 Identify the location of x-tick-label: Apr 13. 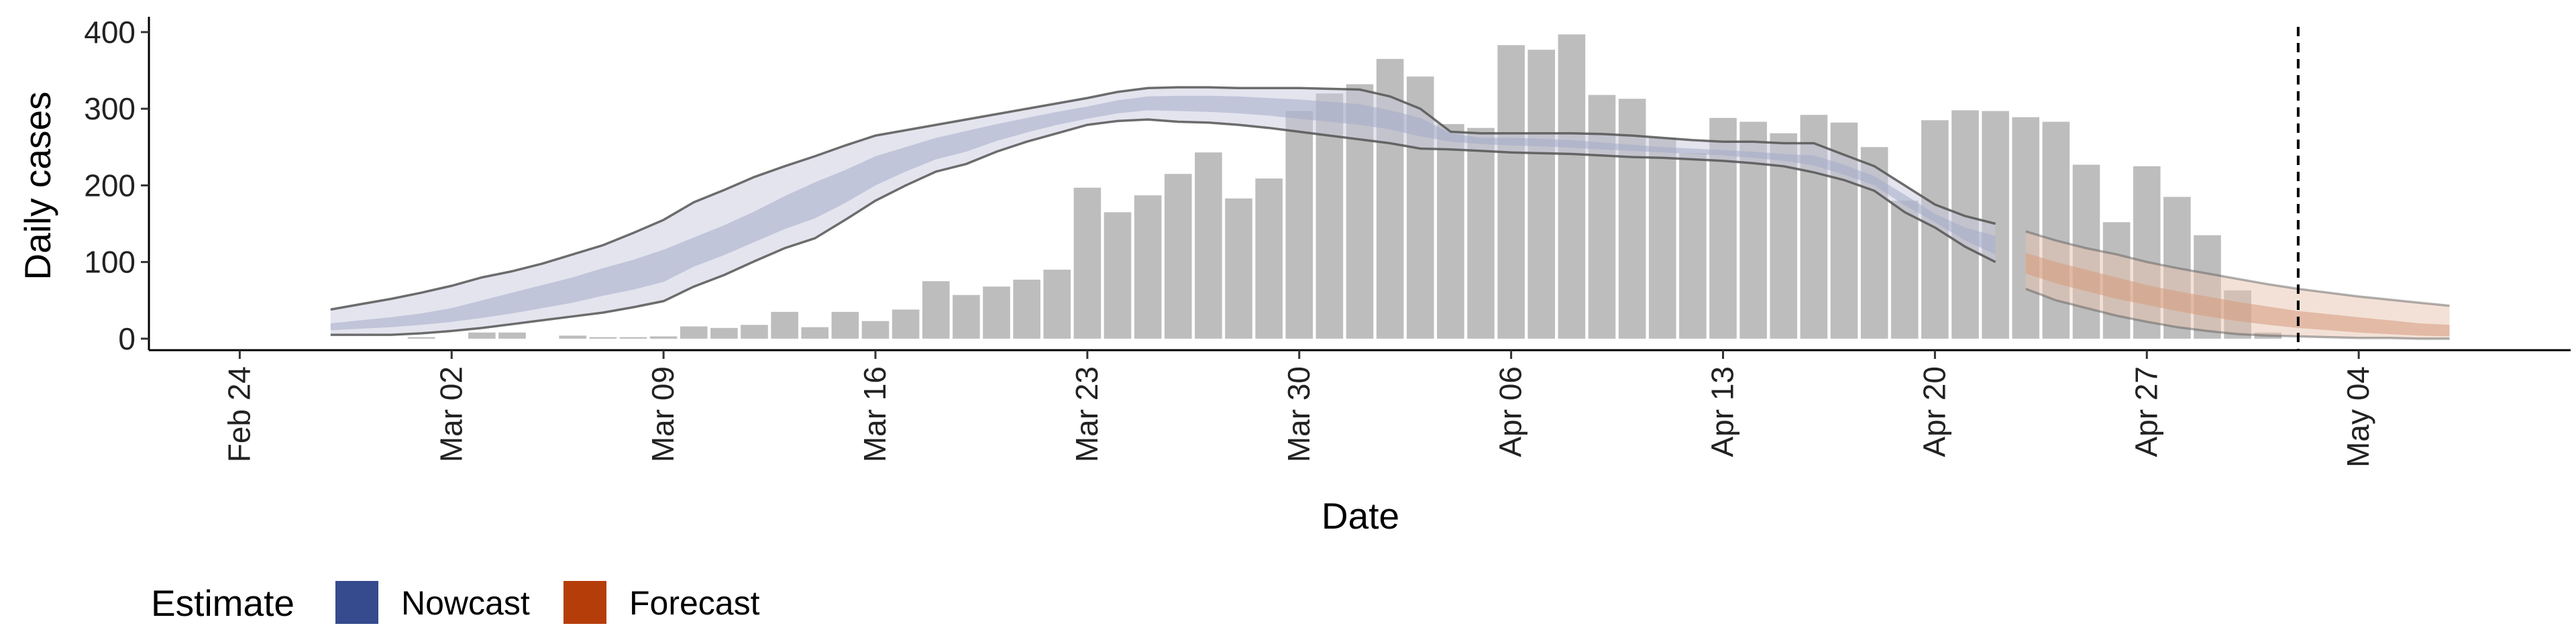
(1722, 412).